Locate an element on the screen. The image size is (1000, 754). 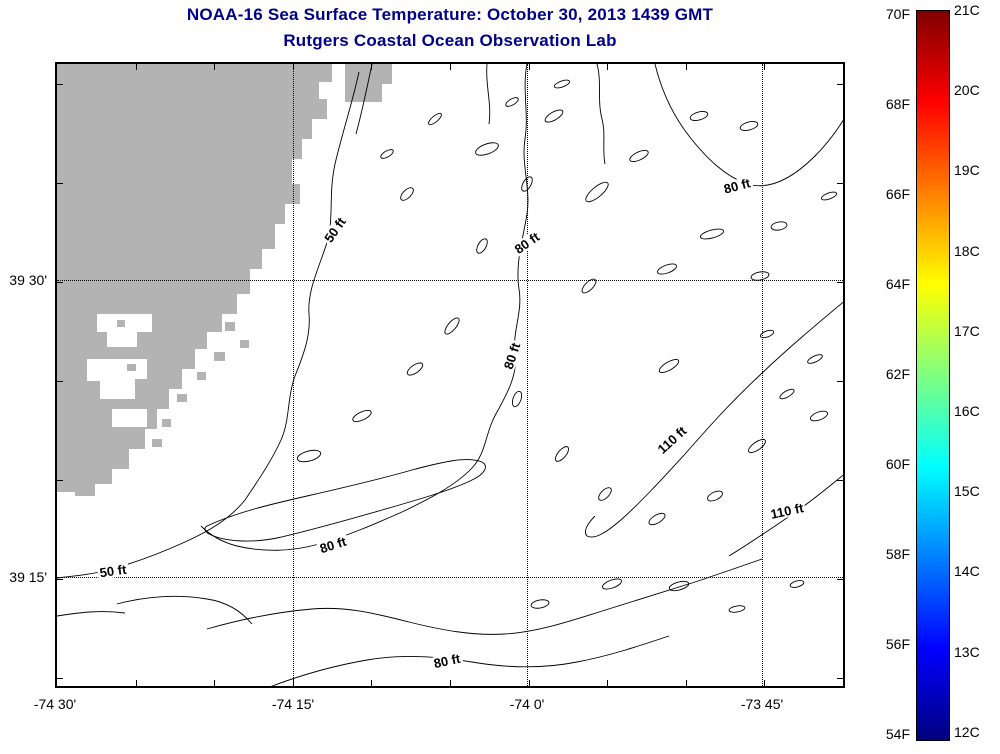
colorbar-label-fahrenheit: 68F is located at coordinates (897, 104).